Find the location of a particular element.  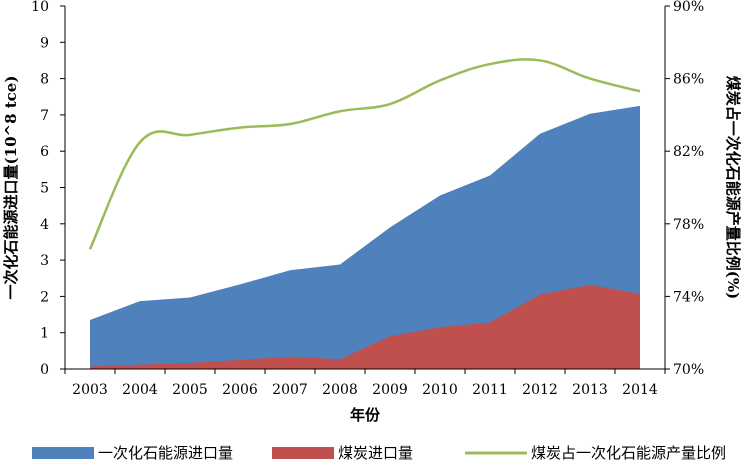

left-y-tick-label: 8 is located at coordinates (44, 80).